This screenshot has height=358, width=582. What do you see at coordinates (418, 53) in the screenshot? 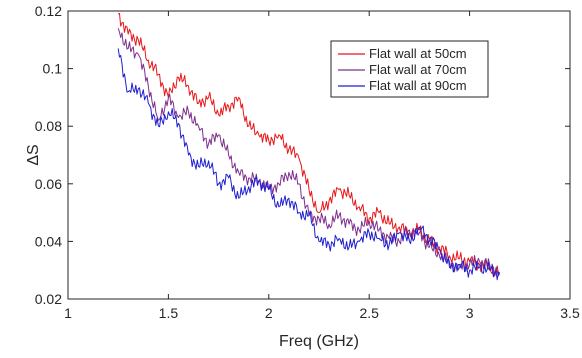
I see `legend-label-50cm: Flat wall at 50cm` at bounding box center [418, 53].